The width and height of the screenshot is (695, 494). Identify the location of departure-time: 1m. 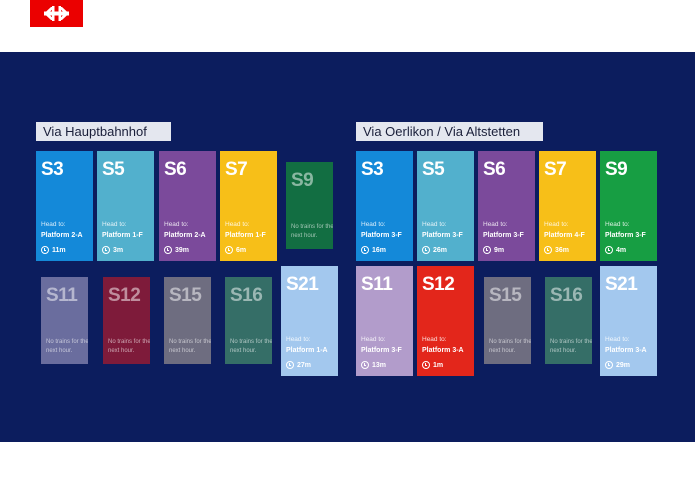
(432, 365).